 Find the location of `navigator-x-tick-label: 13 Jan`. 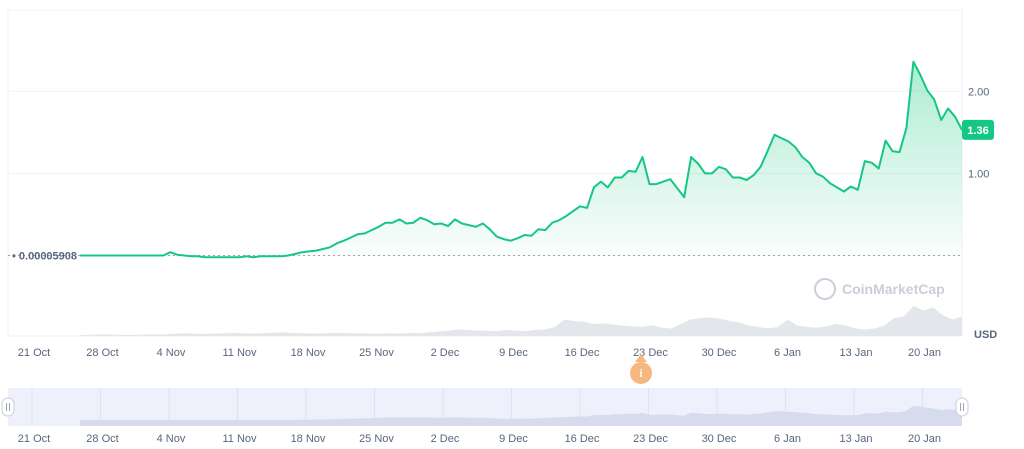

navigator-x-tick-label: 13 Jan is located at coordinates (855, 439).